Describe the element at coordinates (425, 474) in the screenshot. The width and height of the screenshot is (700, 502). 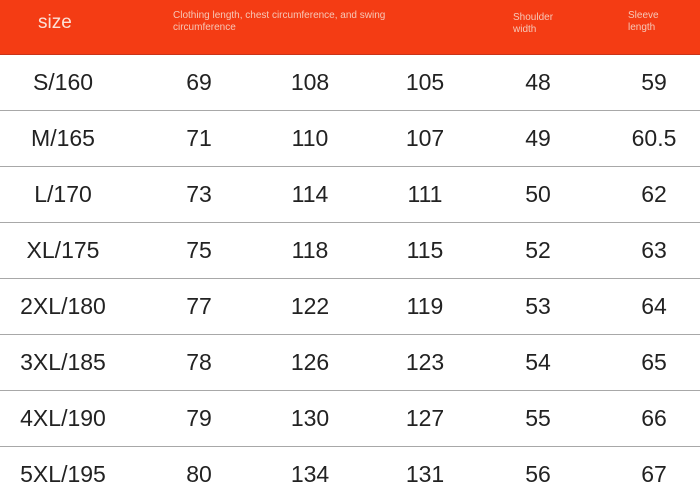
I see `measurement-cell: 131` at that location.